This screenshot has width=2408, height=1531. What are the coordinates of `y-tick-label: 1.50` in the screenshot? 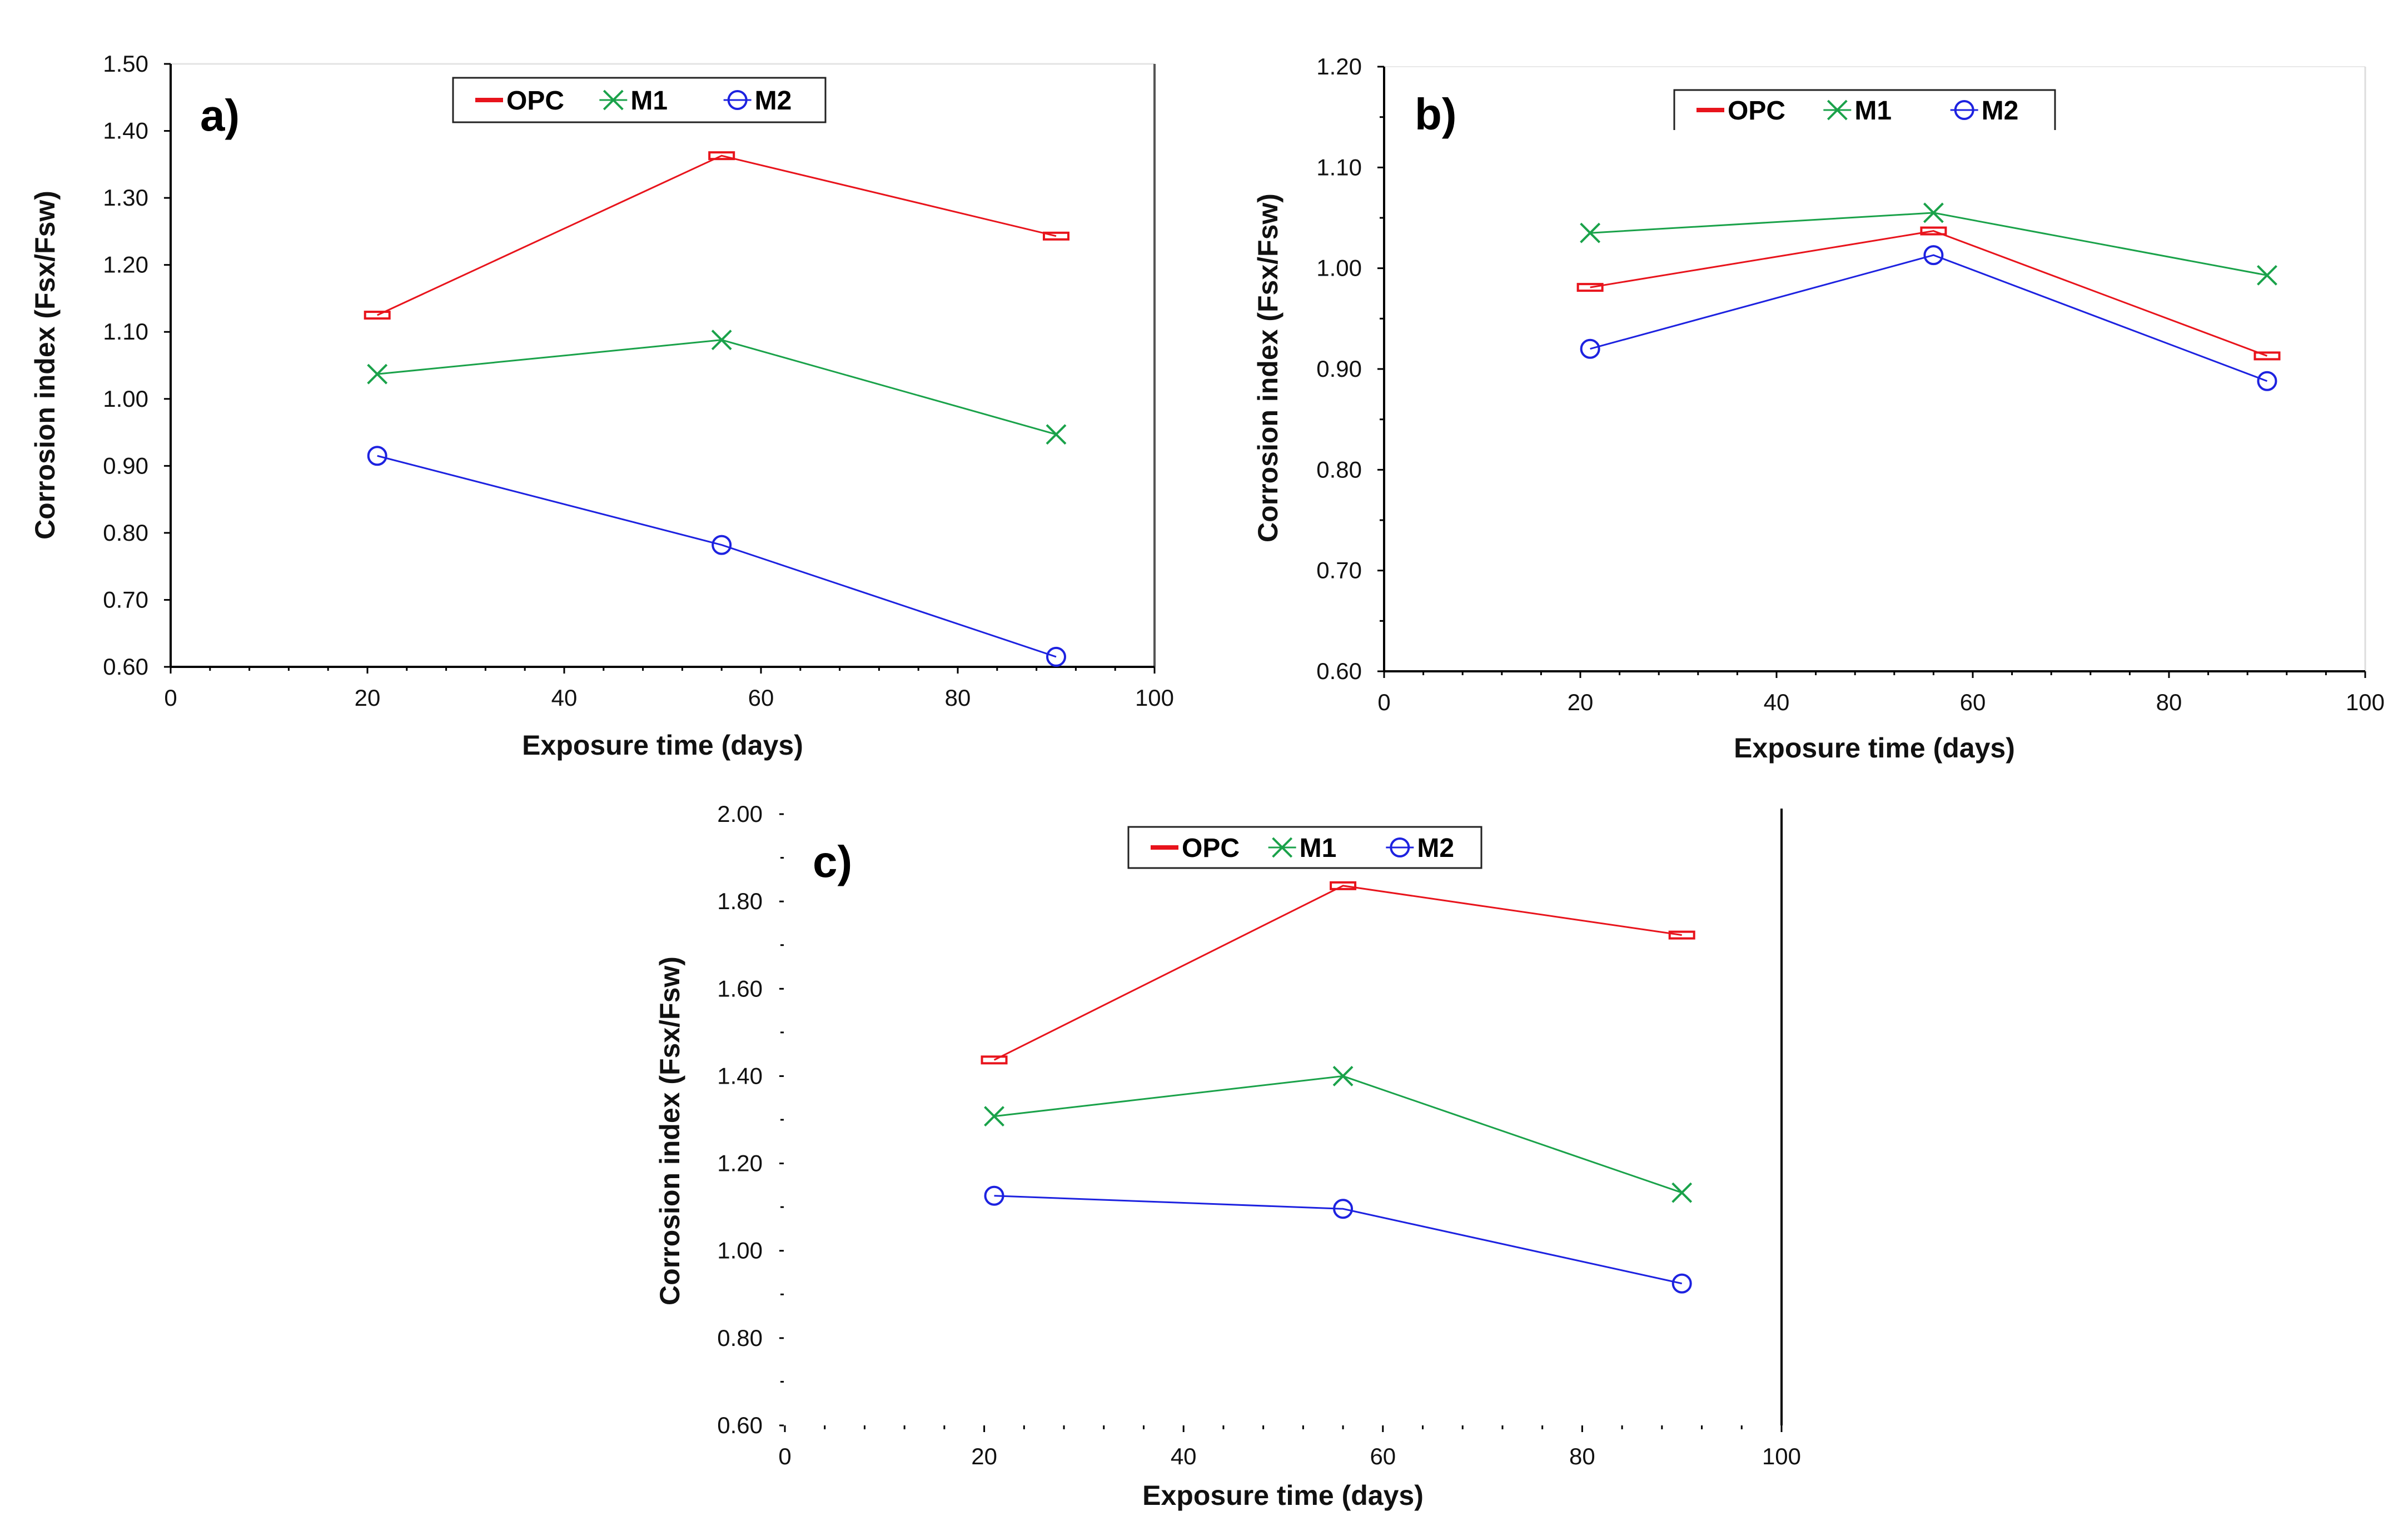 It's located at (125, 64).